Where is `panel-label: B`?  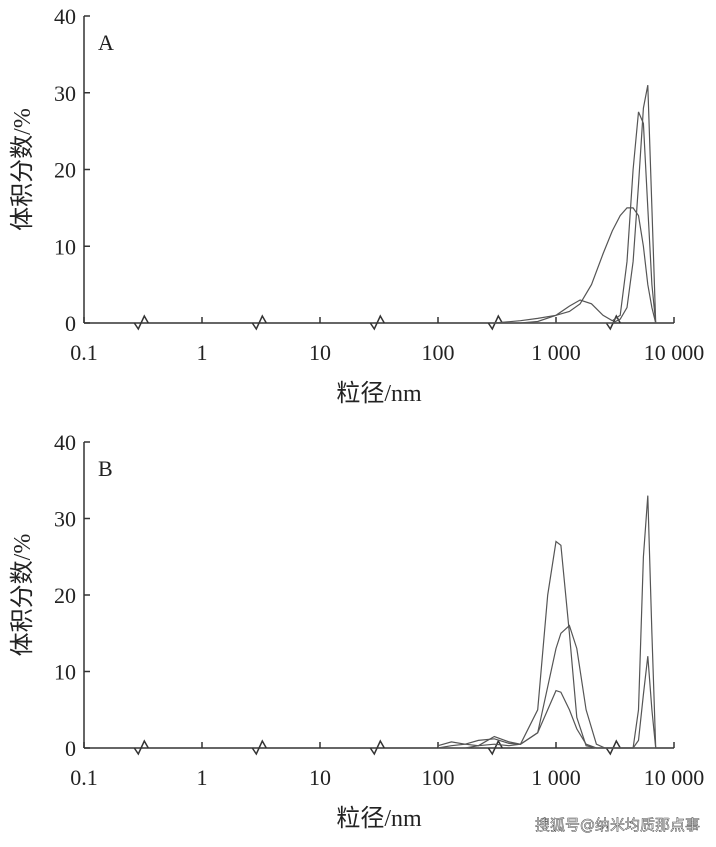
panel-label: B is located at coordinates (105, 468).